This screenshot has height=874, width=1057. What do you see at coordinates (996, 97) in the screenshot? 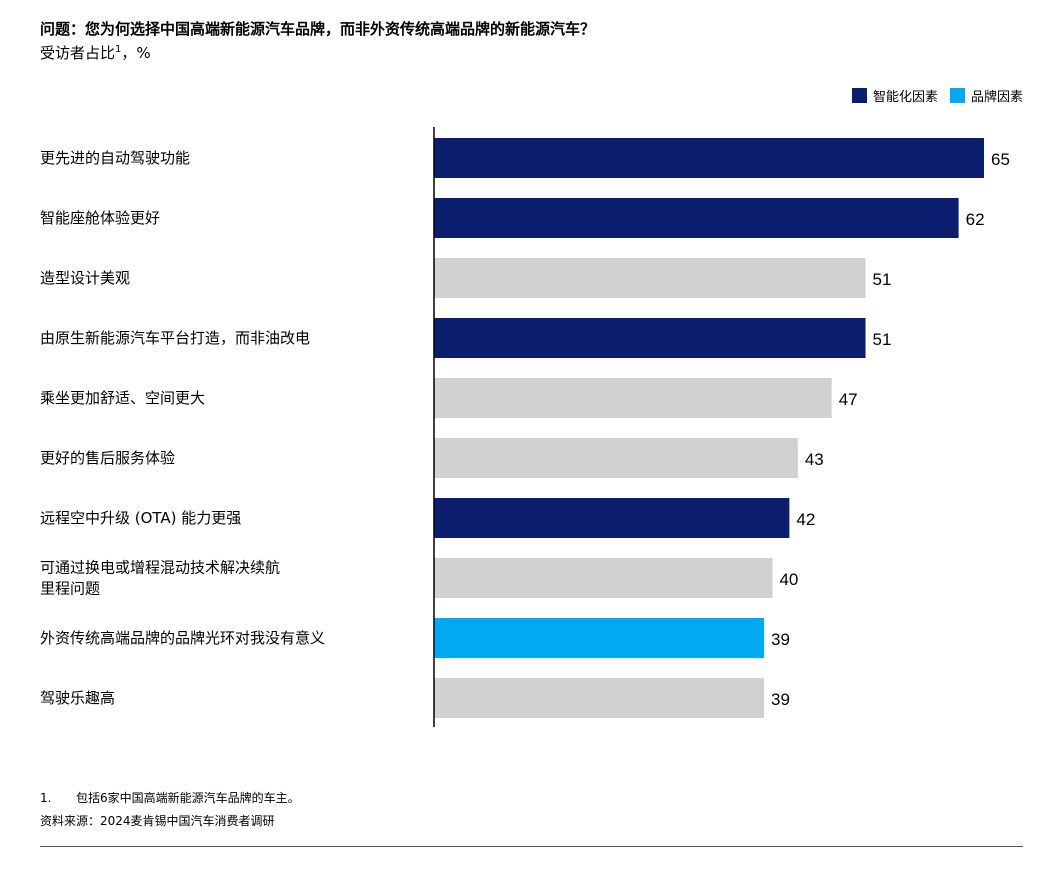
I see `legend-label-brand: 品牌因素` at bounding box center [996, 97].